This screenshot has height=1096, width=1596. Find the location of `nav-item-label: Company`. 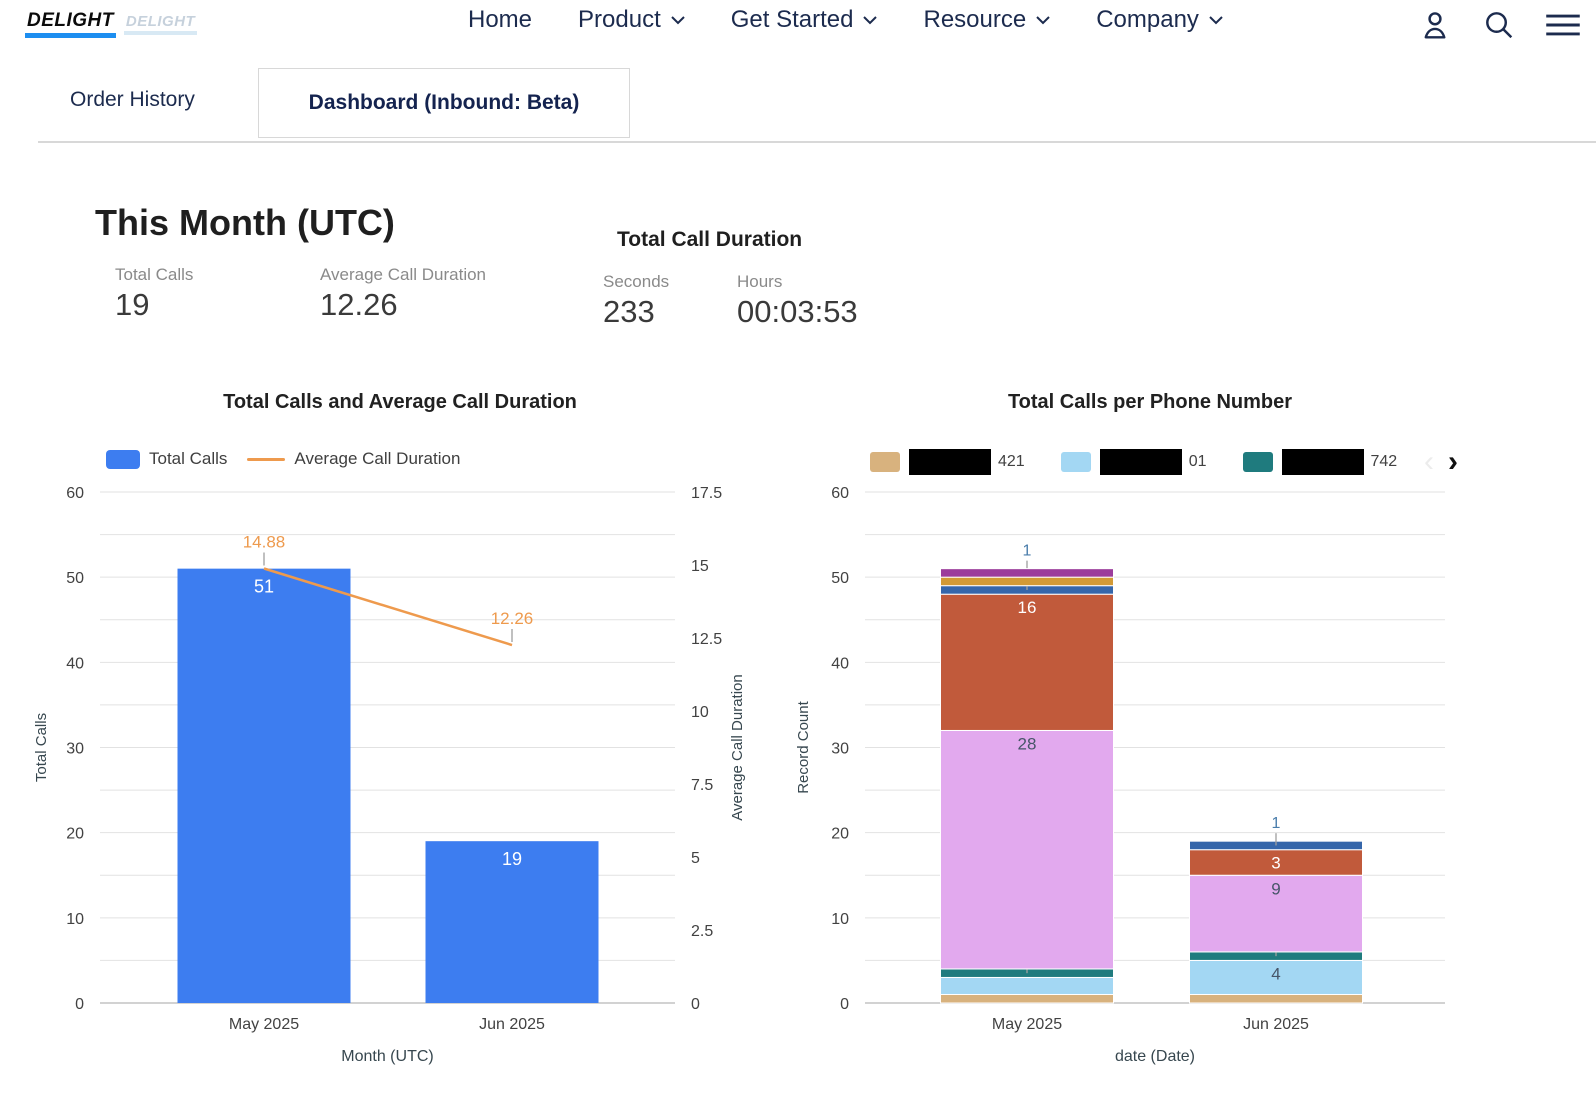

nav-item-label: Company is located at coordinates (1147, 19).